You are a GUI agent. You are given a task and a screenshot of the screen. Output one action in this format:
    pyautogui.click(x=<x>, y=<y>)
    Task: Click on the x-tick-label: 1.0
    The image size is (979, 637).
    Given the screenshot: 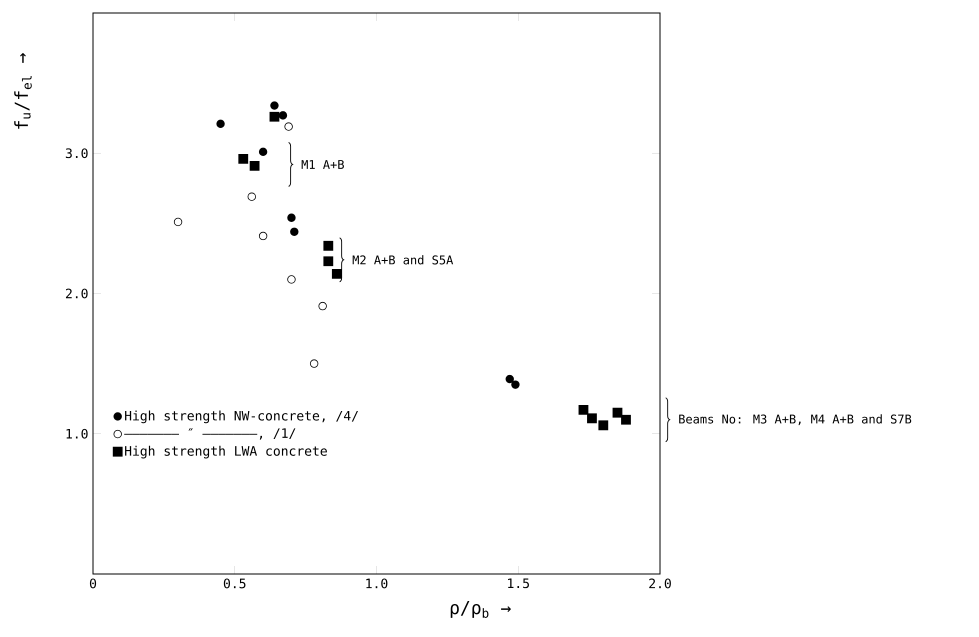 What is the action you would take?
    pyautogui.click(x=377, y=583)
    